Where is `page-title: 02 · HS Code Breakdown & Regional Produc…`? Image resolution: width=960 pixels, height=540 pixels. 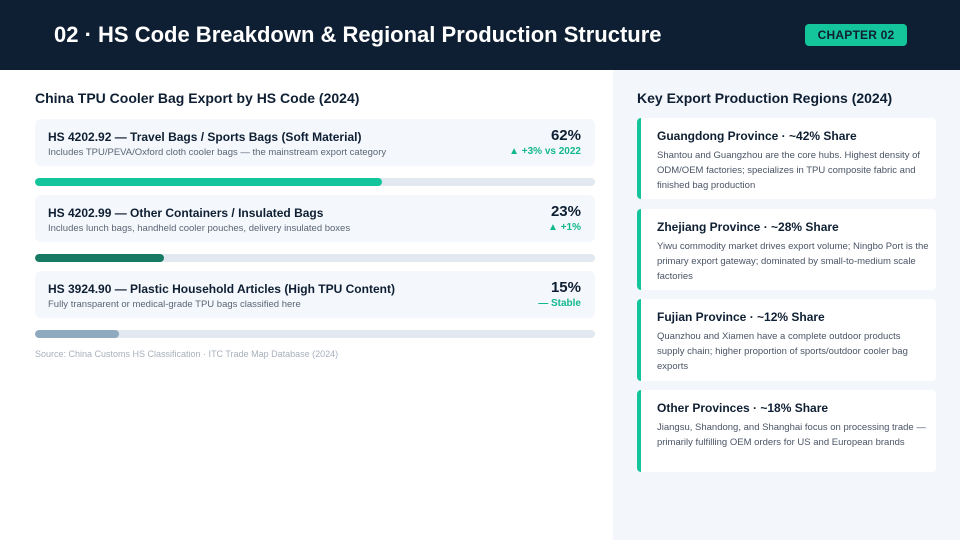 page-title: 02 · HS Code Breakdown & Regional Produc… is located at coordinates (358, 34).